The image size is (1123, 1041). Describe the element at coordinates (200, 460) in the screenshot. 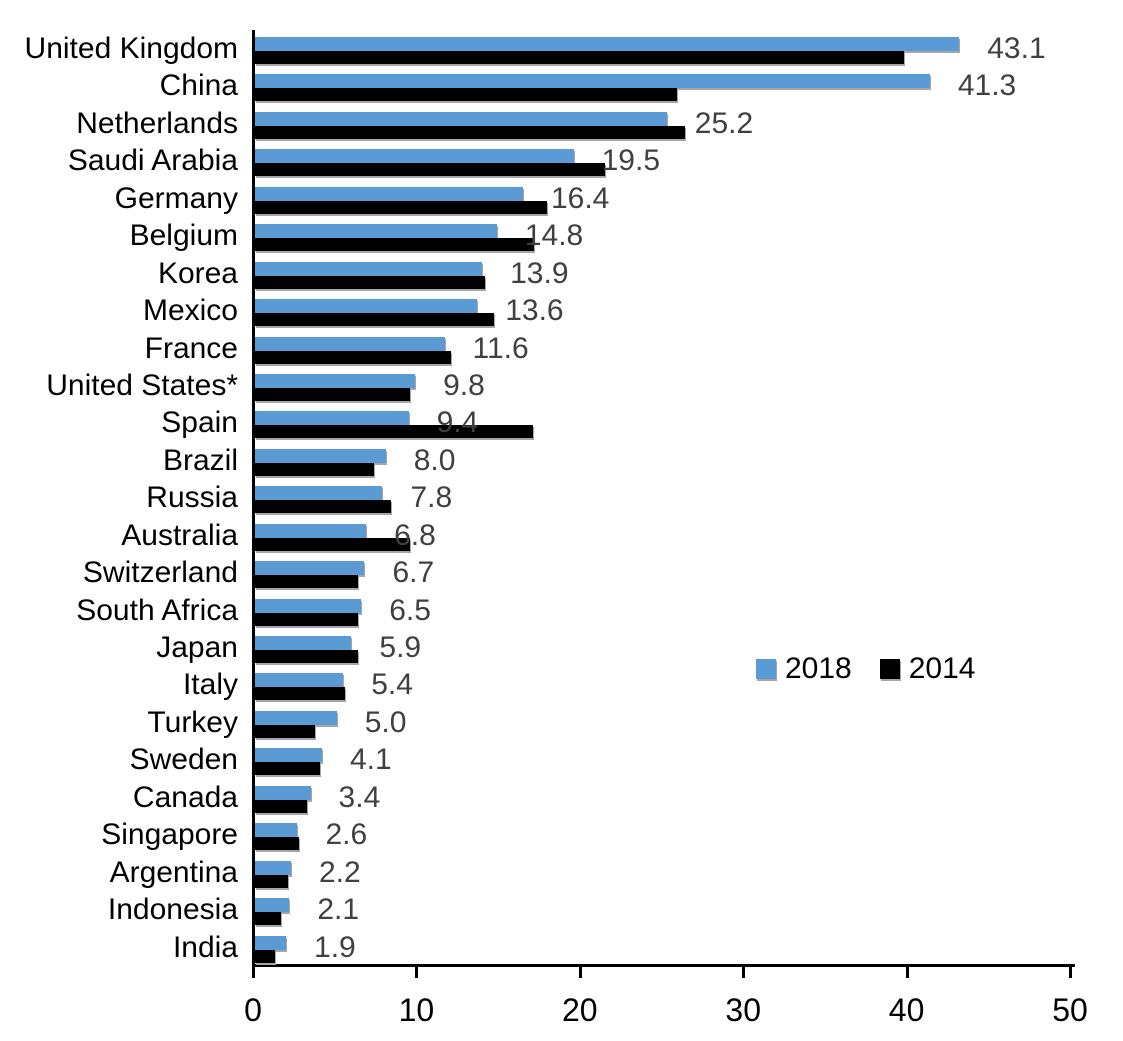

I see `category-label: Brazil` at that location.